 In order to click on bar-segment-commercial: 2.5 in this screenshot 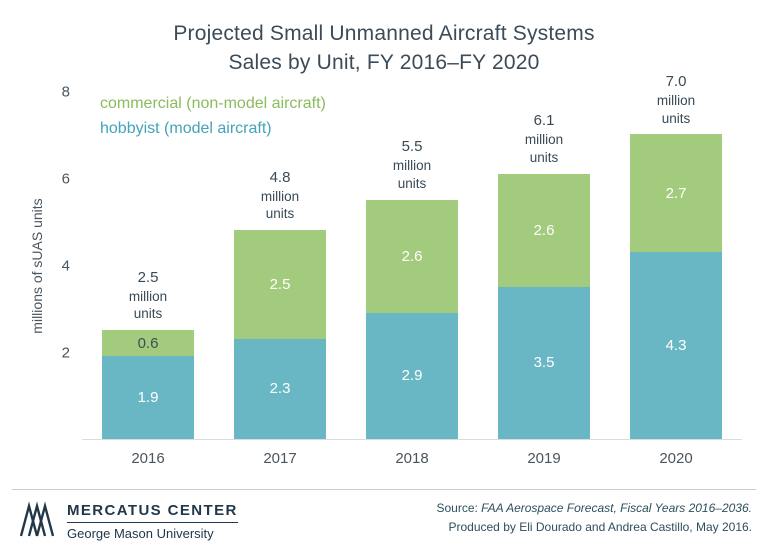, I will do `click(280, 284)`.